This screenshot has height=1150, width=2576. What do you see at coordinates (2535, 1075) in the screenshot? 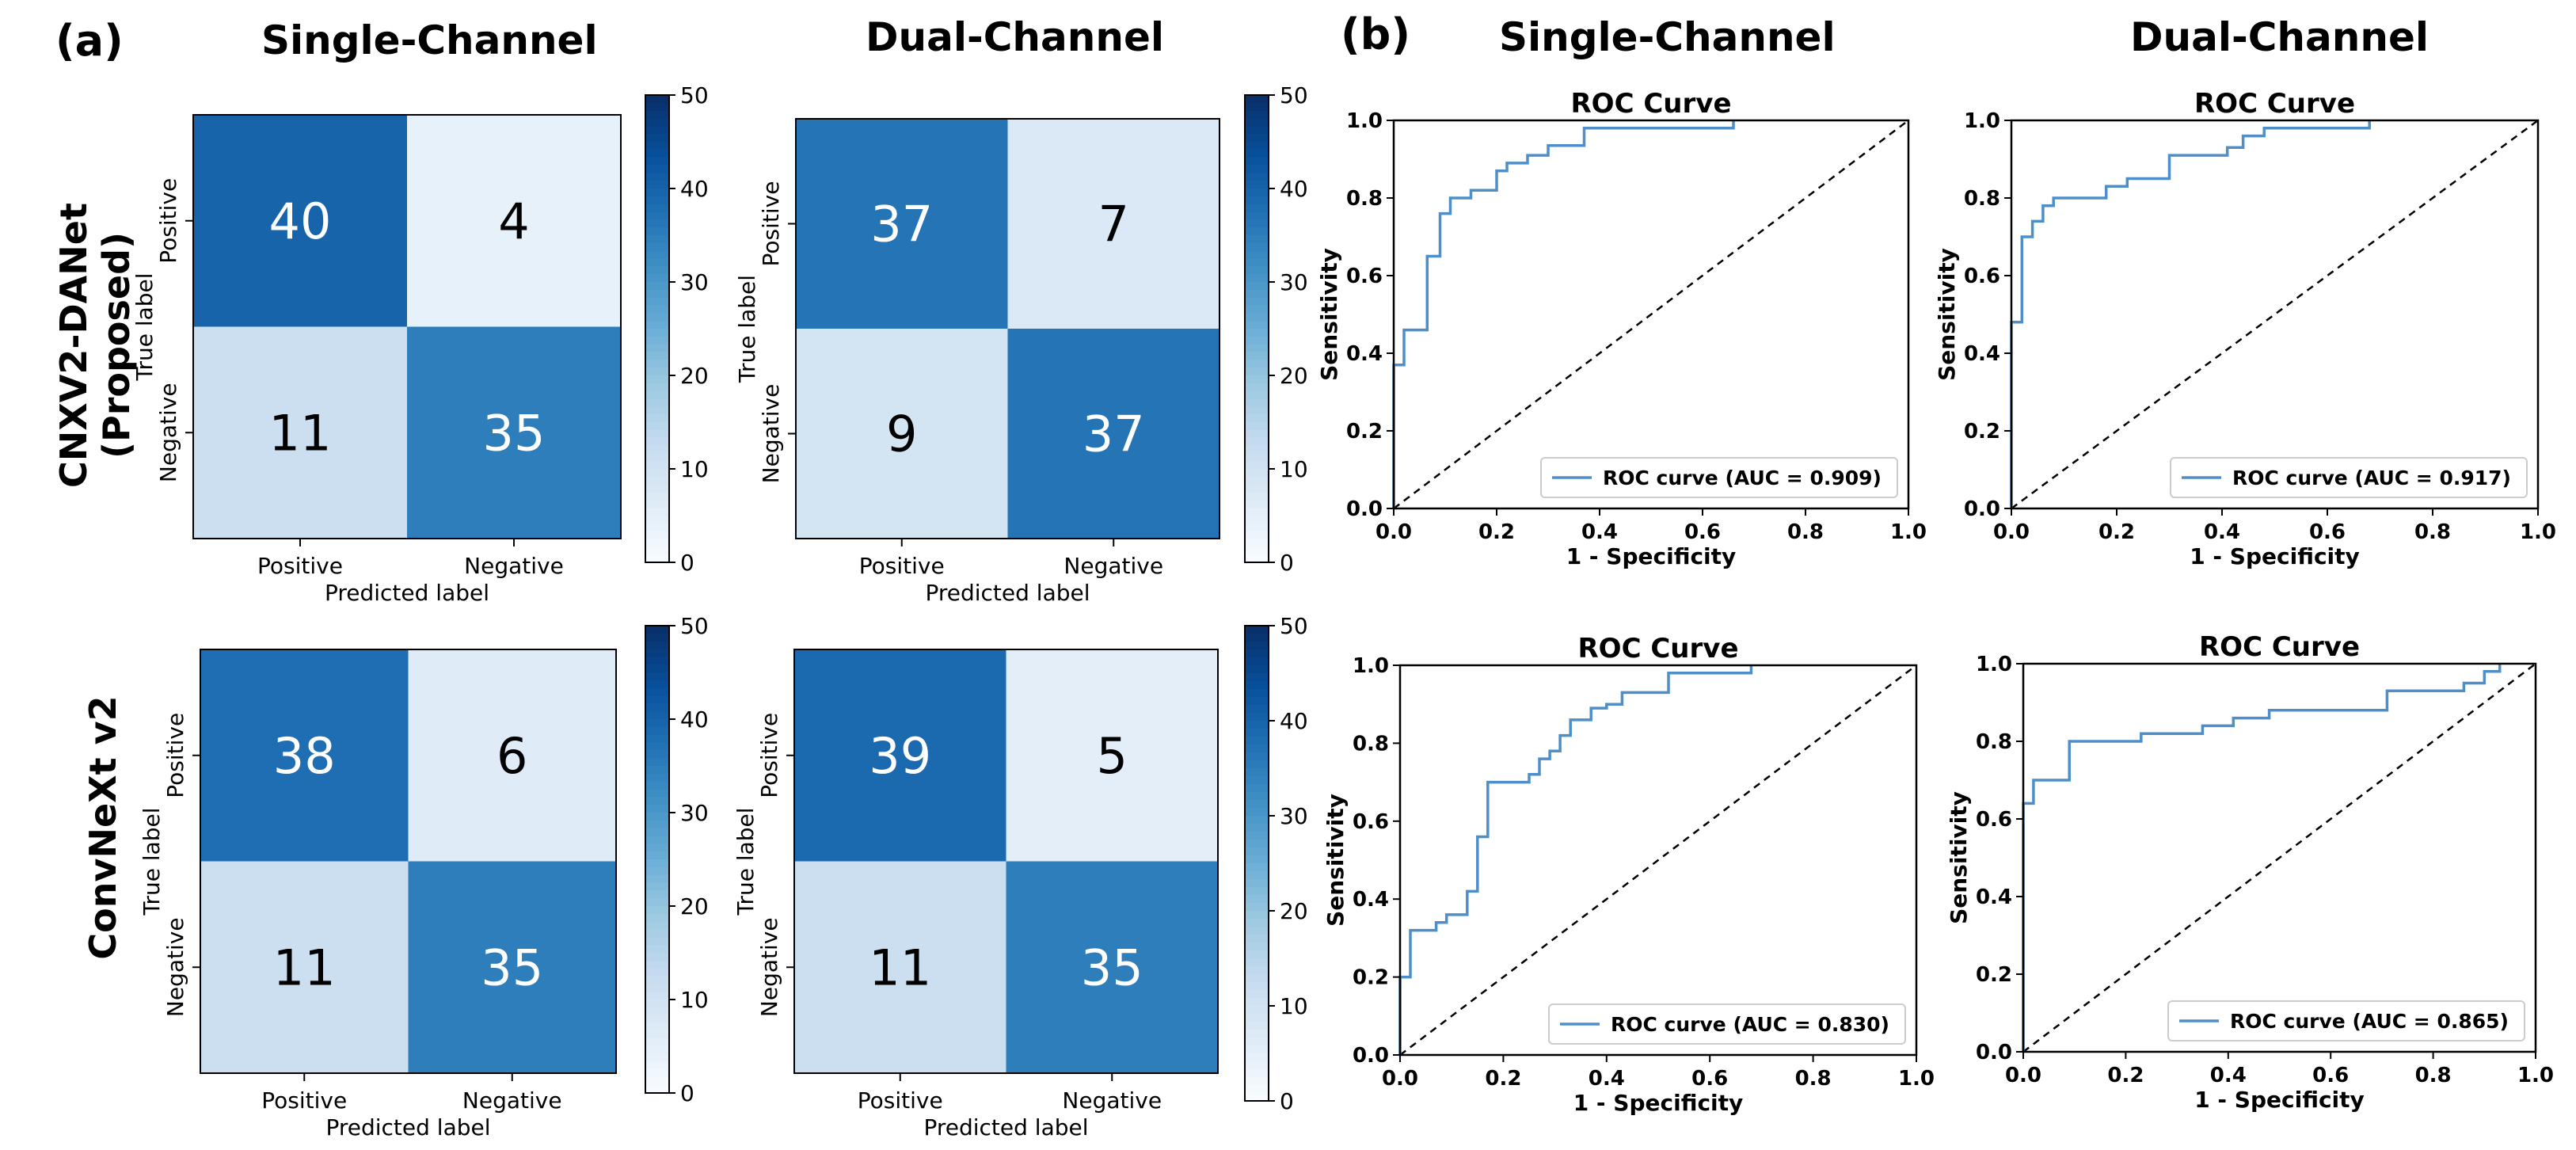
I see `roc-xtick-label: 1.0` at bounding box center [2535, 1075].